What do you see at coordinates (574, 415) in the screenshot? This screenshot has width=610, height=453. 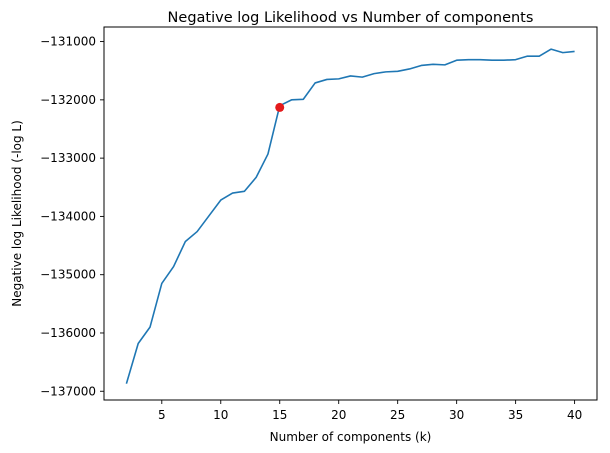 I see `x-tick-label: 40` at bounding box center [574, 415].